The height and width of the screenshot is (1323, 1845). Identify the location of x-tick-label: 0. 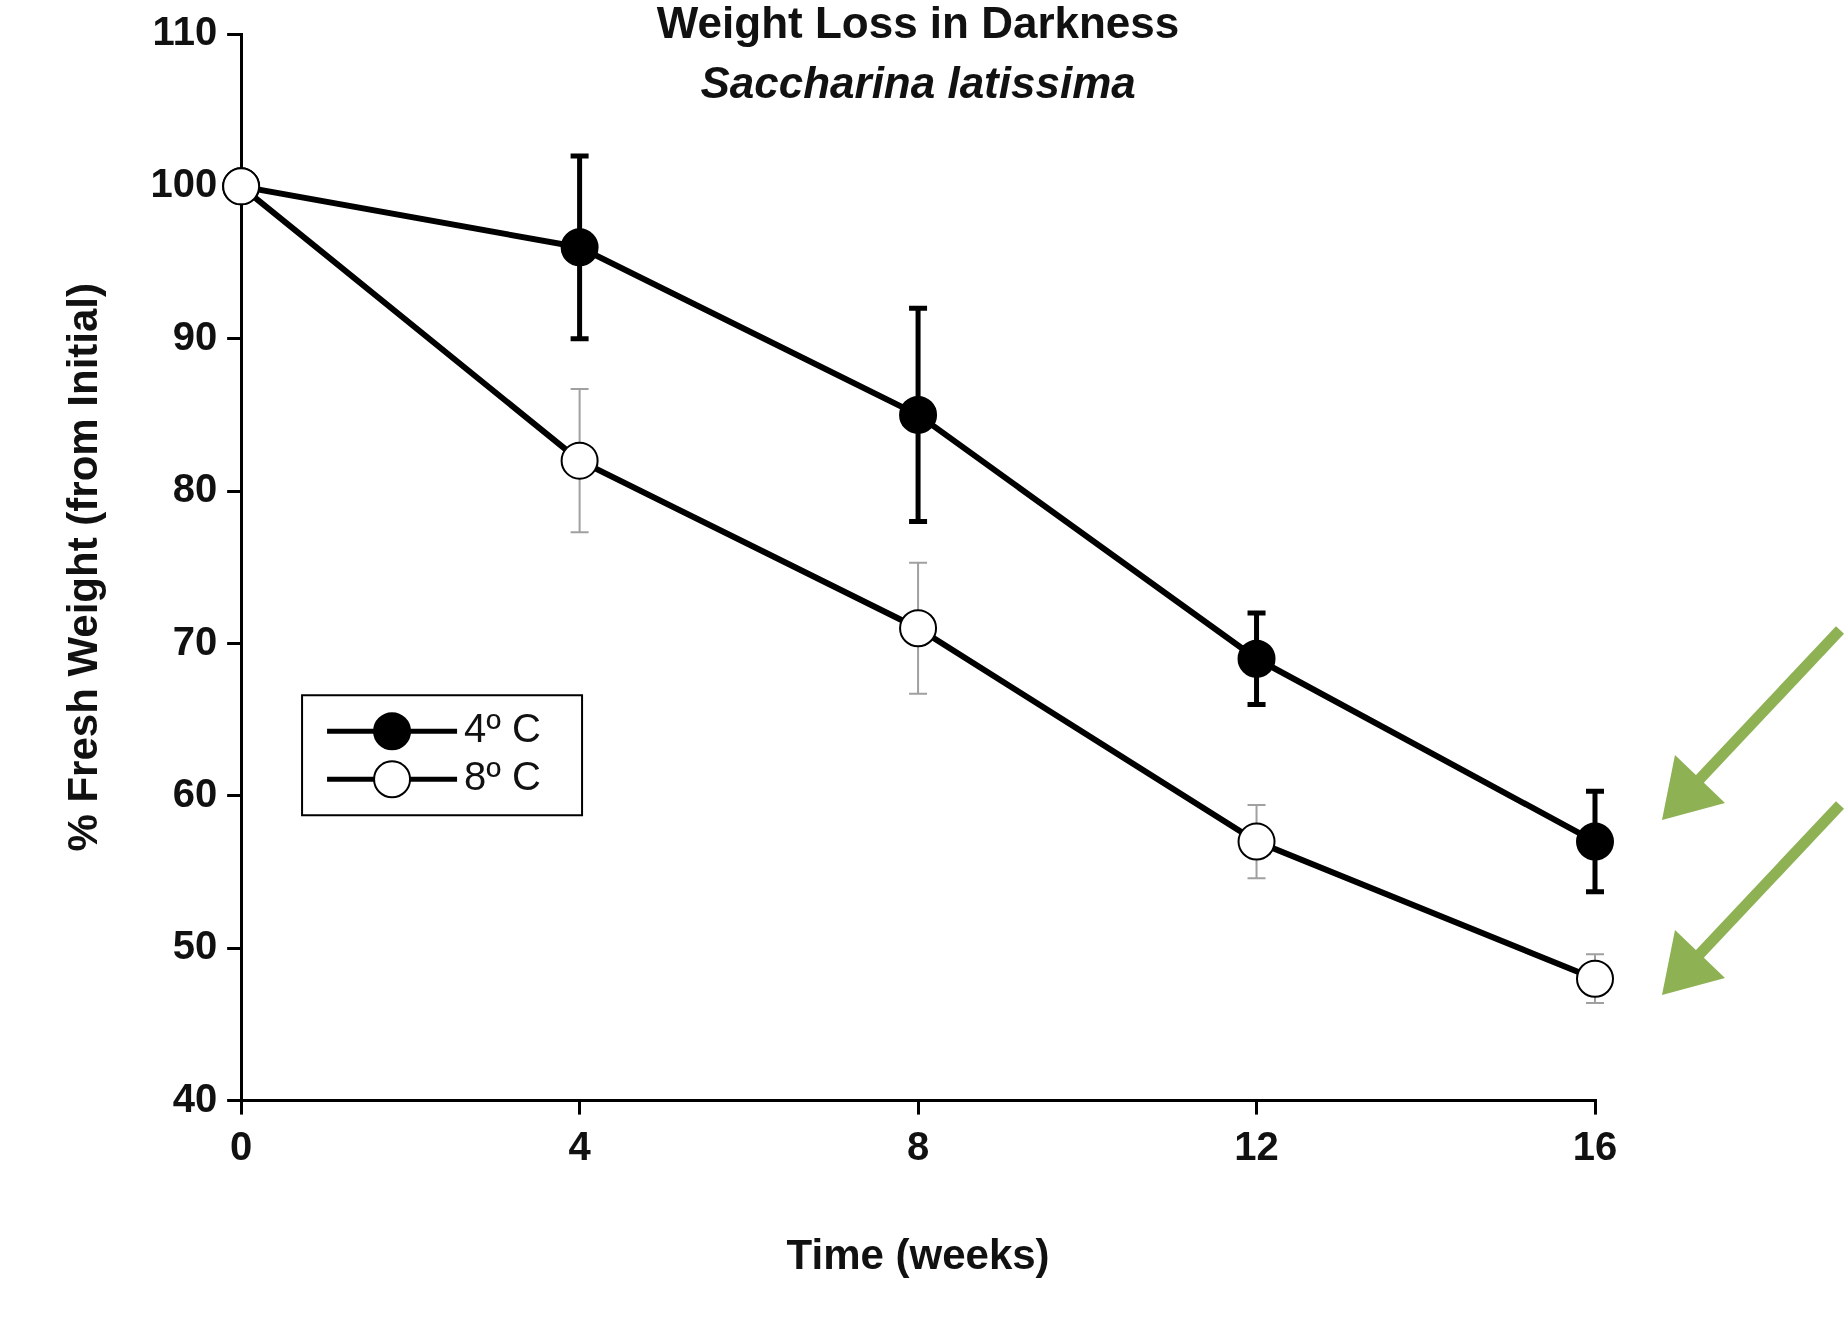
(241, 1145).